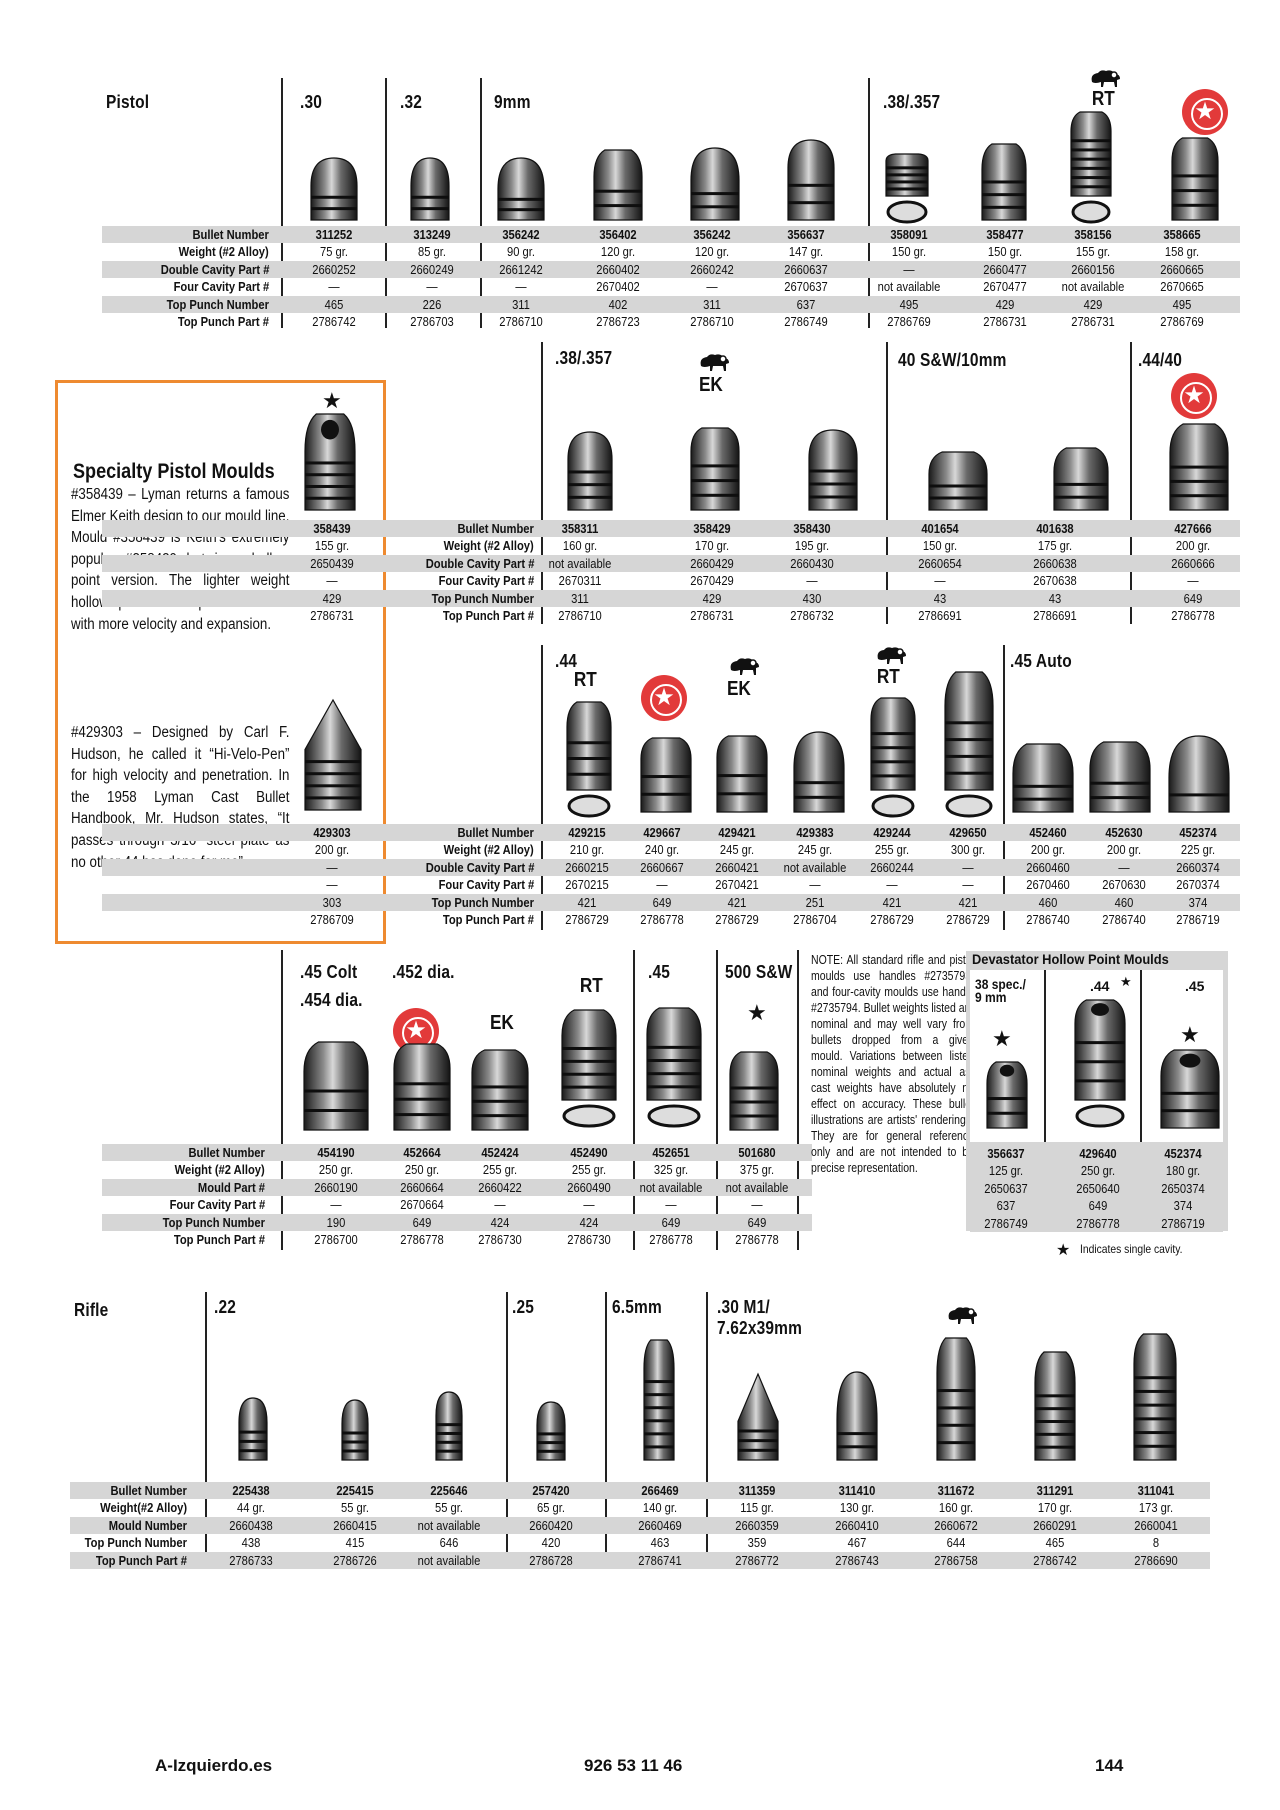 The width and height of the screenshot is (1280, 1810). I want to click on table-cell: 2660410, so click(857, 1525).